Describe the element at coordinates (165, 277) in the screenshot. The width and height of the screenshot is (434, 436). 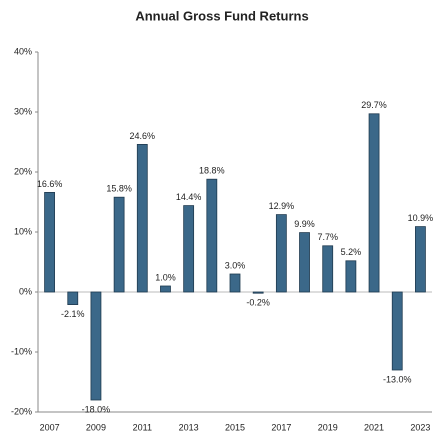
I see `value-label: 1.0%` at that location.